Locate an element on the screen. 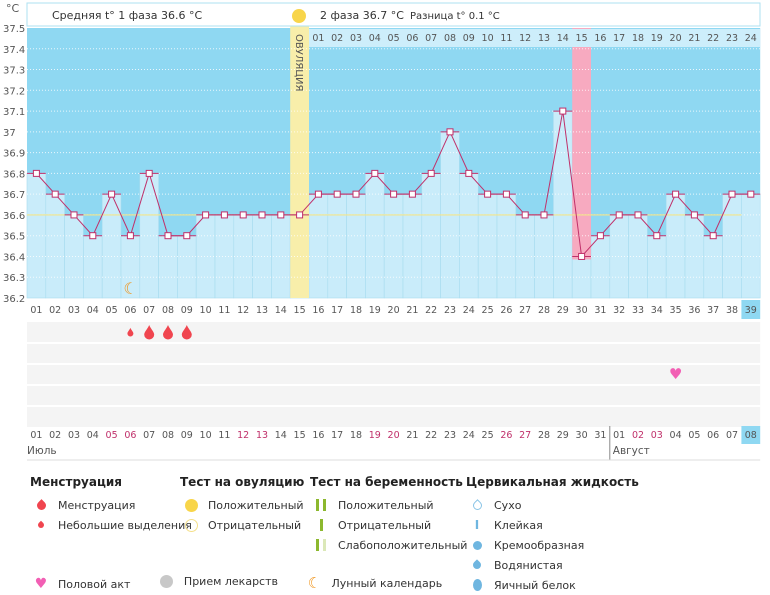  cycle-day-label: 02 is located at coordinates (55, 310).